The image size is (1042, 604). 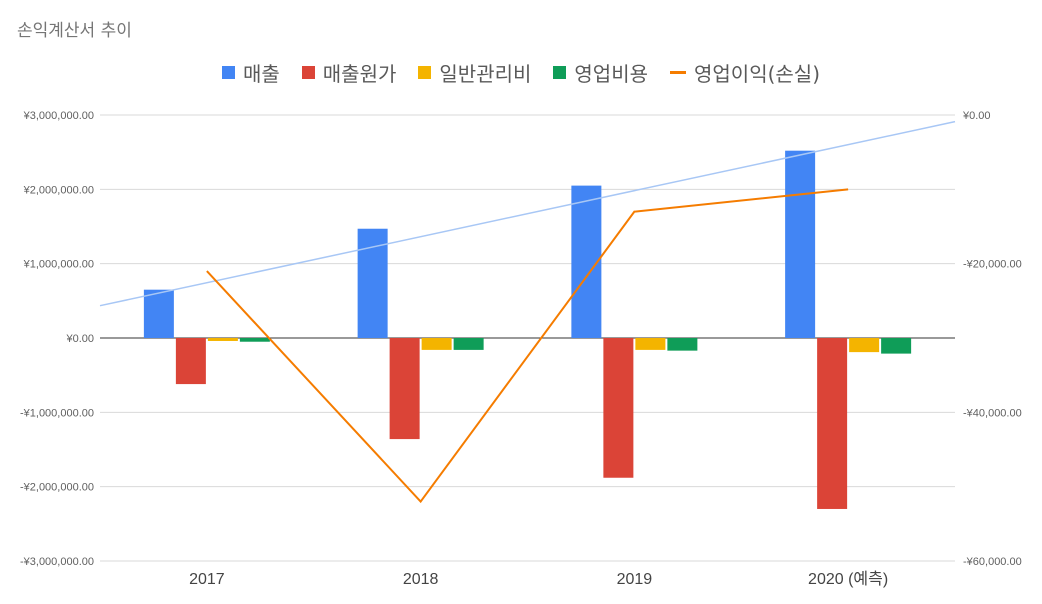 What do you see at coordinates (992, 562) in the screenshot?
I see `y-right-tick-label: -¥60,000.00` at bounding box center [992, 562].